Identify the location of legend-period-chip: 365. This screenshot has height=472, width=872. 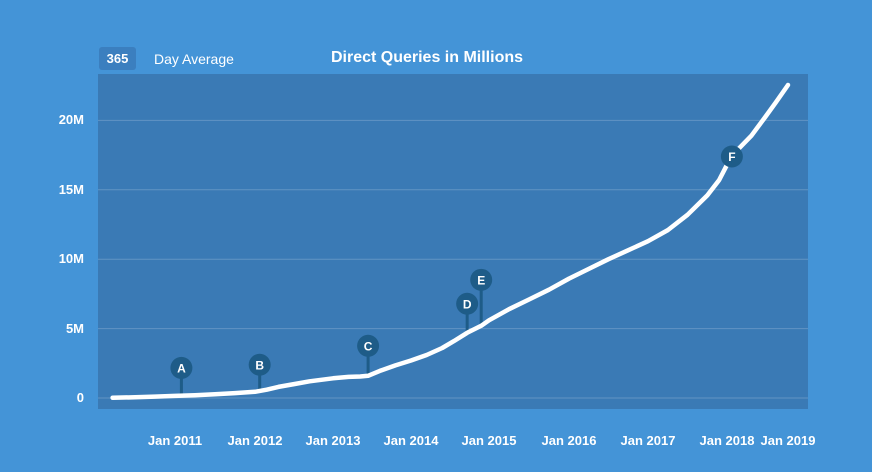
(117, 58).